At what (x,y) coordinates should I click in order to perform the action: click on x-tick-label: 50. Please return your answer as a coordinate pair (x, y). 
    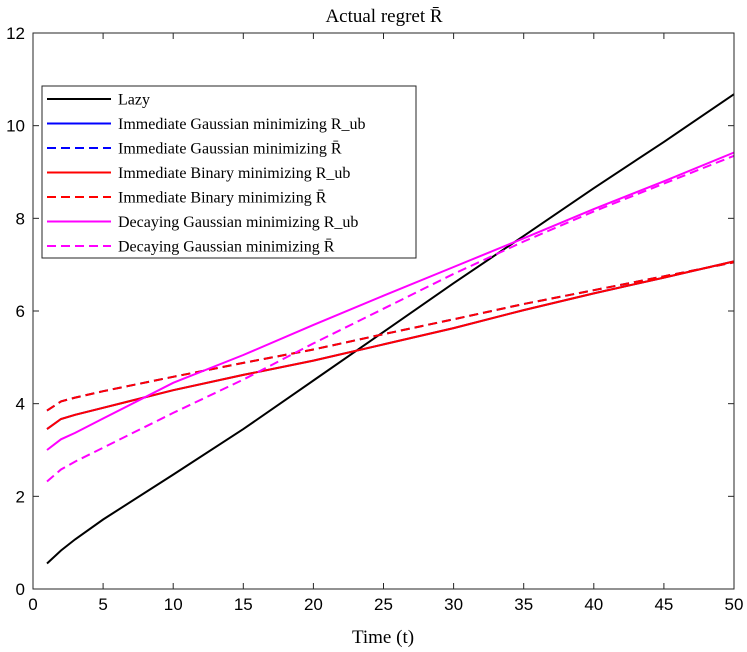
    Looking at the image, I should click on (734, 604).